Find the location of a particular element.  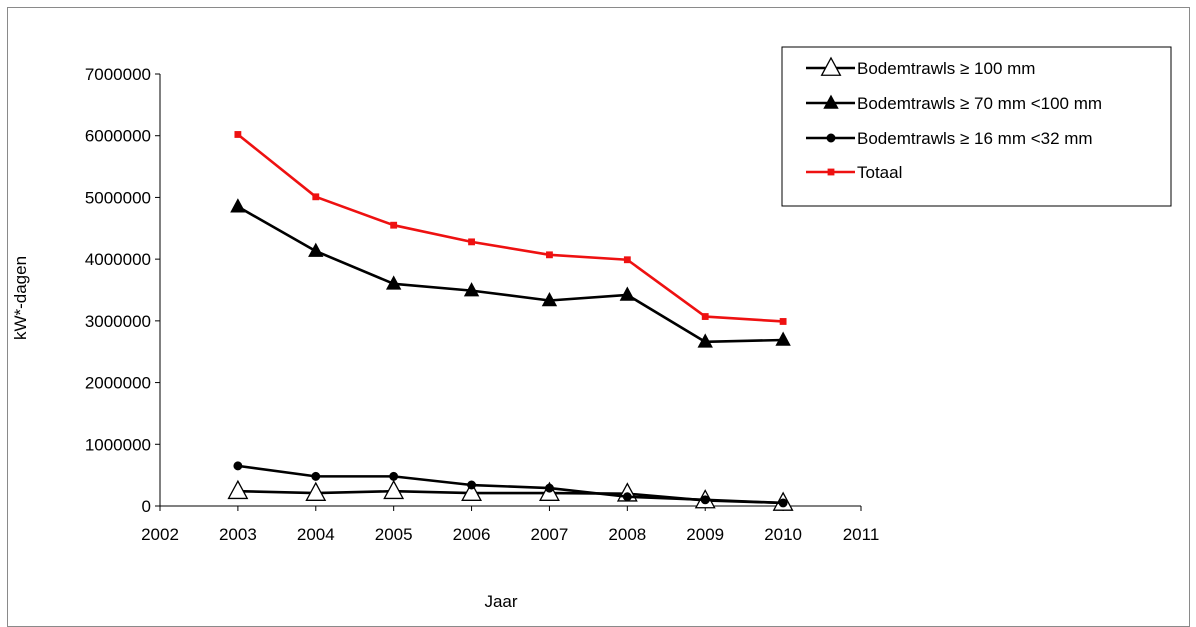

y-tick-label: 2000000 is located at coordinates (118, 383).